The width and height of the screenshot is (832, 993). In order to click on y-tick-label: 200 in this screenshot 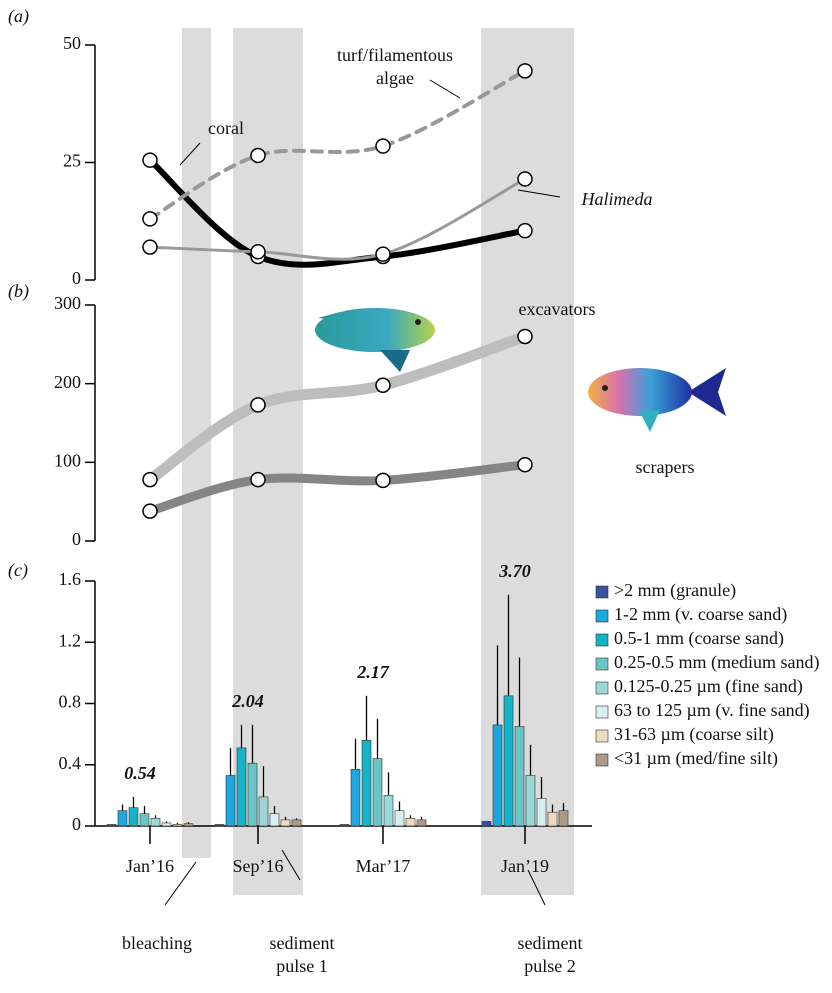, I will do `click(67, 382)`.